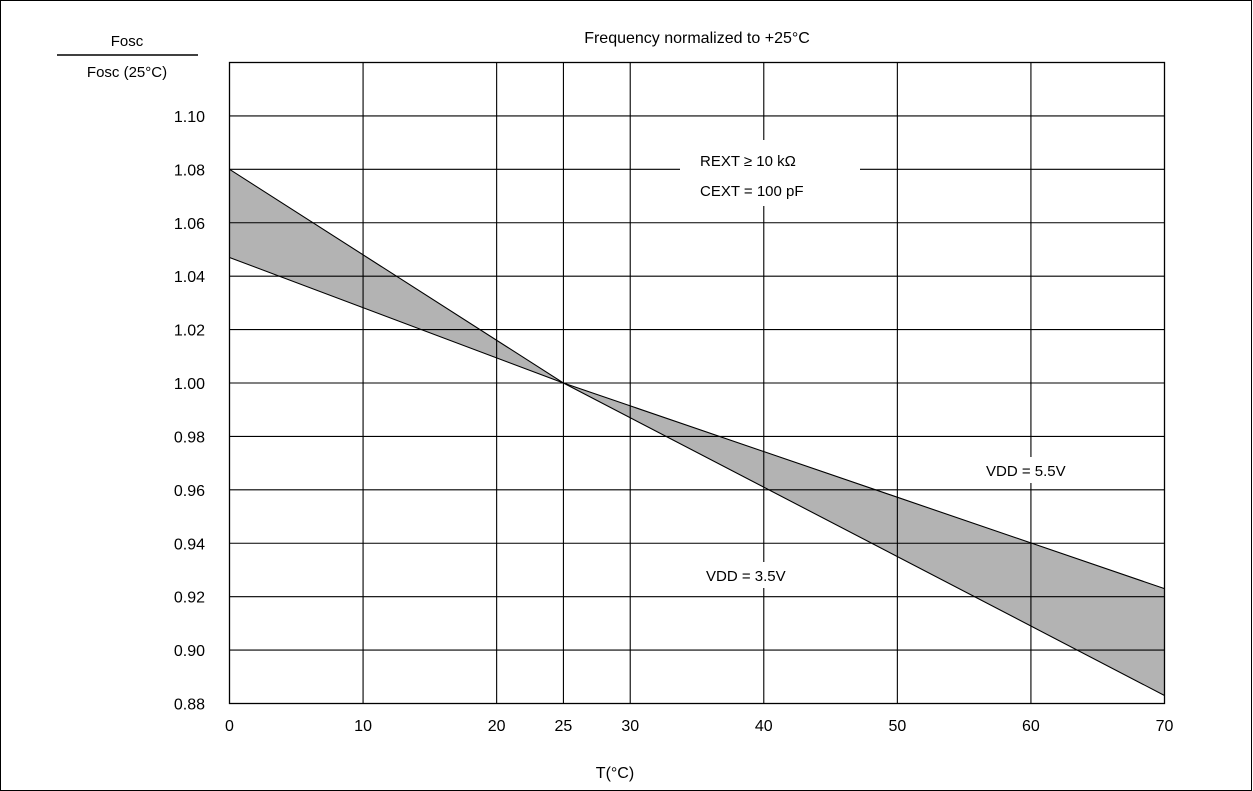 The height and width of the screenshot is (791, 1253). I want to click on y-tick-label: 0.92, so click(189, 598).